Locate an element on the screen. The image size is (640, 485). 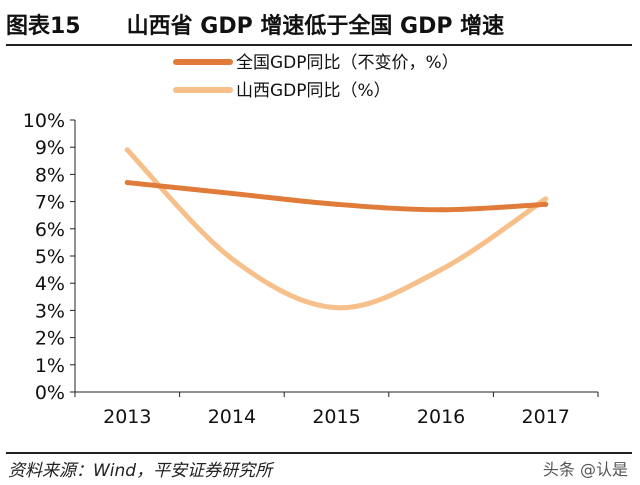
figure-label: 图表15 is located at coordinates (43, 26).